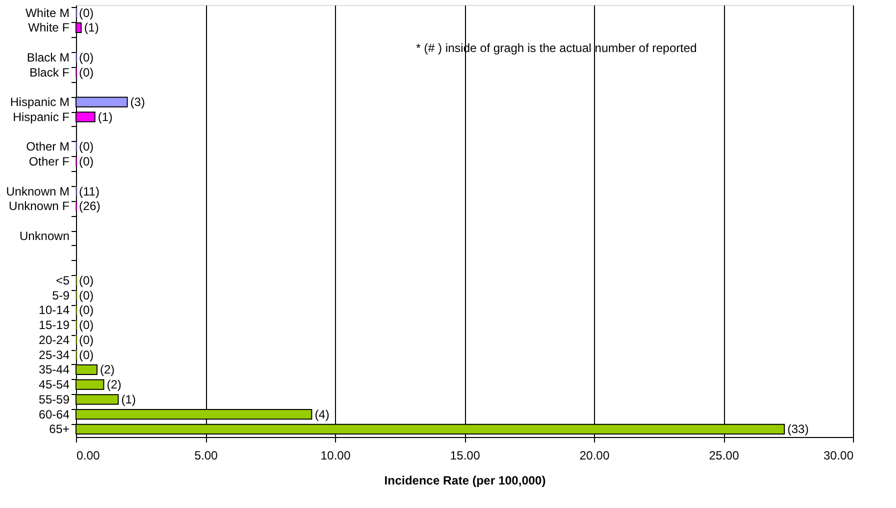 The image size is (896, 508). I want to click on y-tick-label: 55-59, so click(54, 399).